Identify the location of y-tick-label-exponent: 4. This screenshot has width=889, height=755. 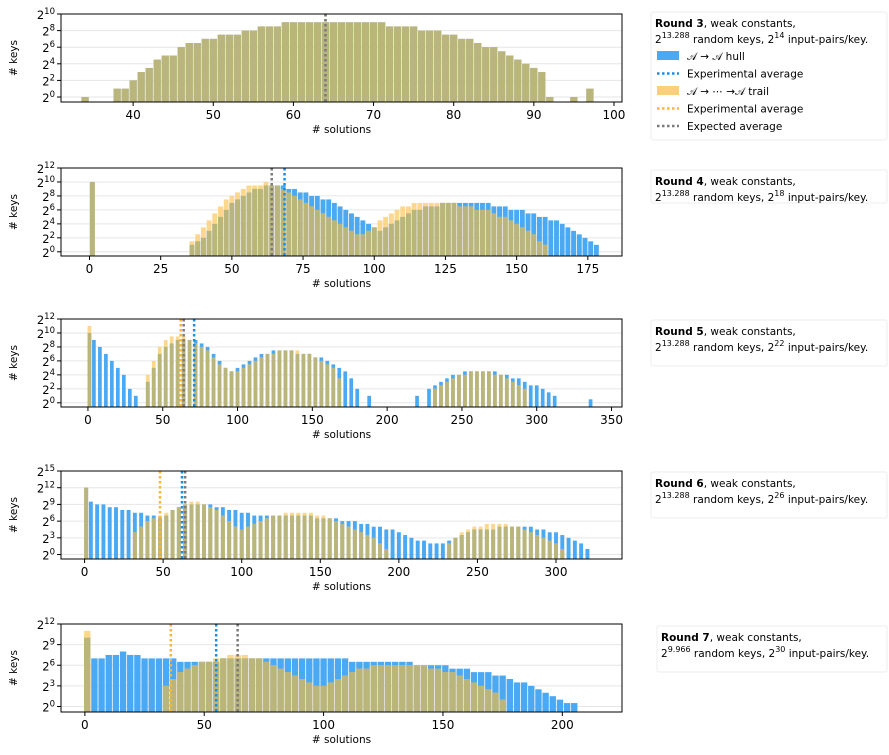
(52, 222).